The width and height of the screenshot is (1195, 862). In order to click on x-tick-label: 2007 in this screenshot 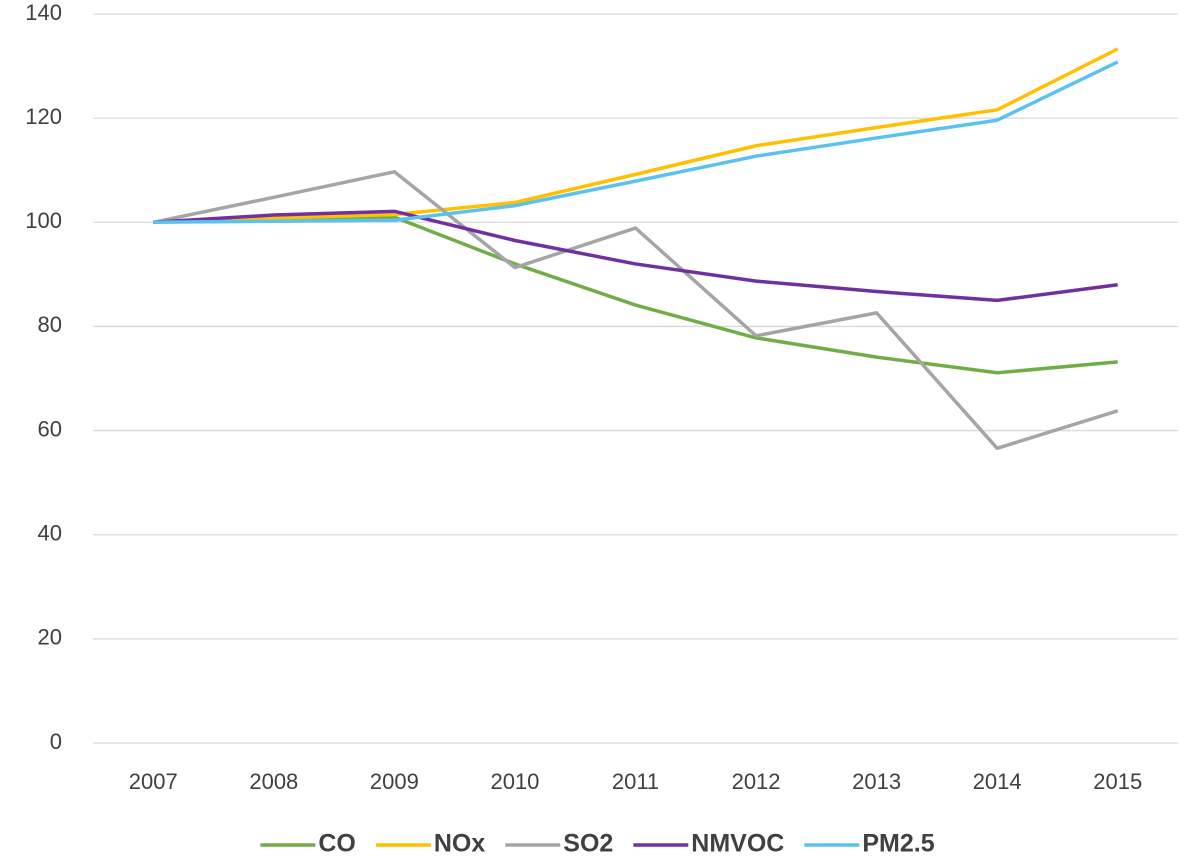, I will do `click(153, 781)`.